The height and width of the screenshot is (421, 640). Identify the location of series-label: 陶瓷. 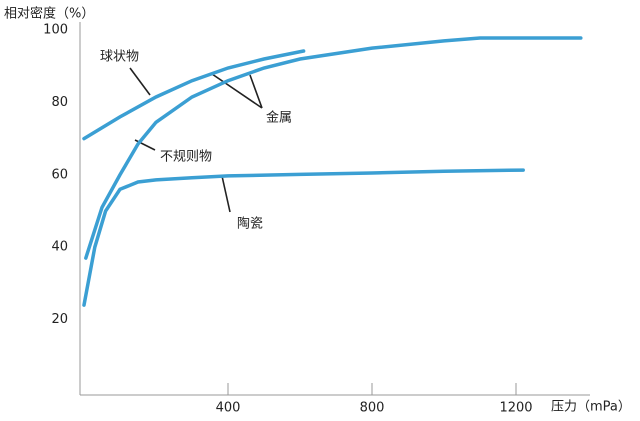
(250, 224).